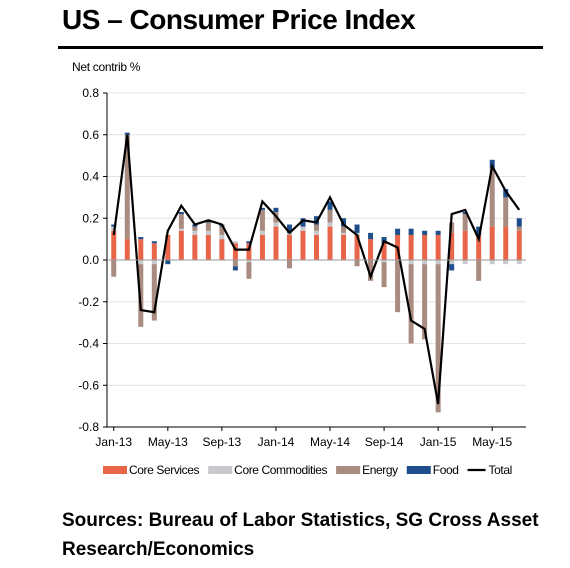 The height and width of the screenshot is (568, 570). I want to click on page-title: US – Consumer Price Index, so click(239, 19).